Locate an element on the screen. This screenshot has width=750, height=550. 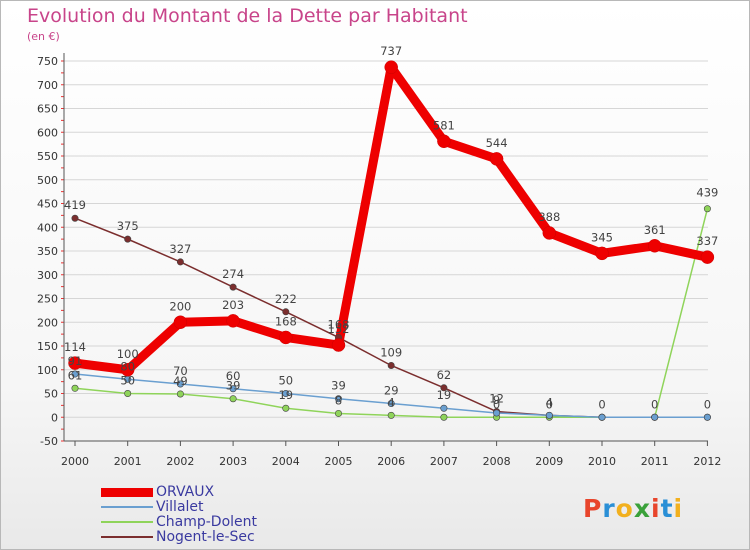
x-tick-label: 2002 is located at coordinates (180, 461).